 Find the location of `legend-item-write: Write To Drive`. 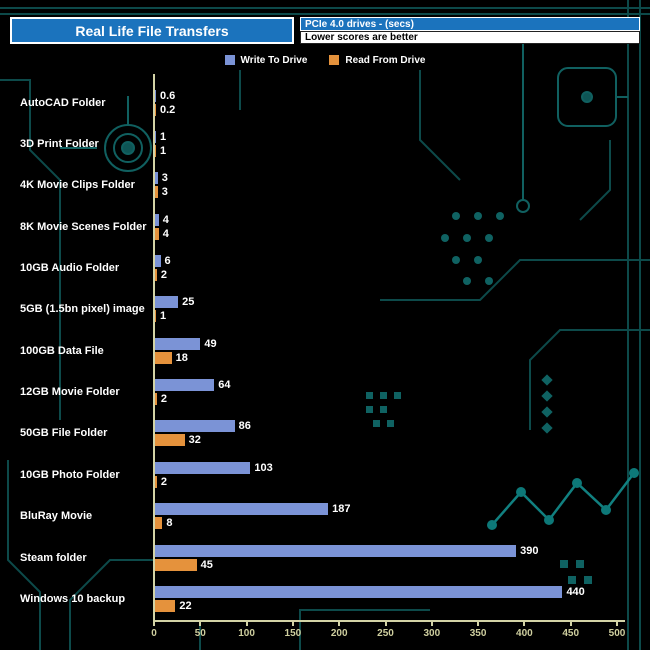

legend-item-write: Write To Drive is located at coordinates (266, 60).